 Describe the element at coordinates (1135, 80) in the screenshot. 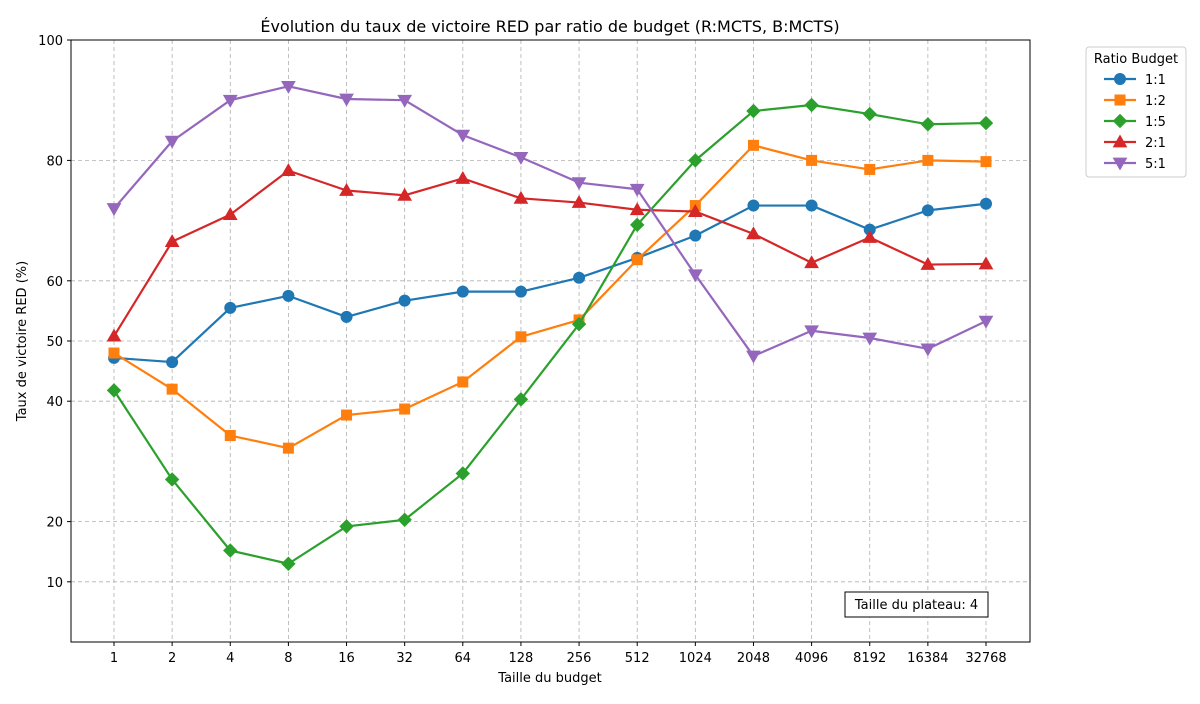

I see `legend-entry: 1:1` at that location.